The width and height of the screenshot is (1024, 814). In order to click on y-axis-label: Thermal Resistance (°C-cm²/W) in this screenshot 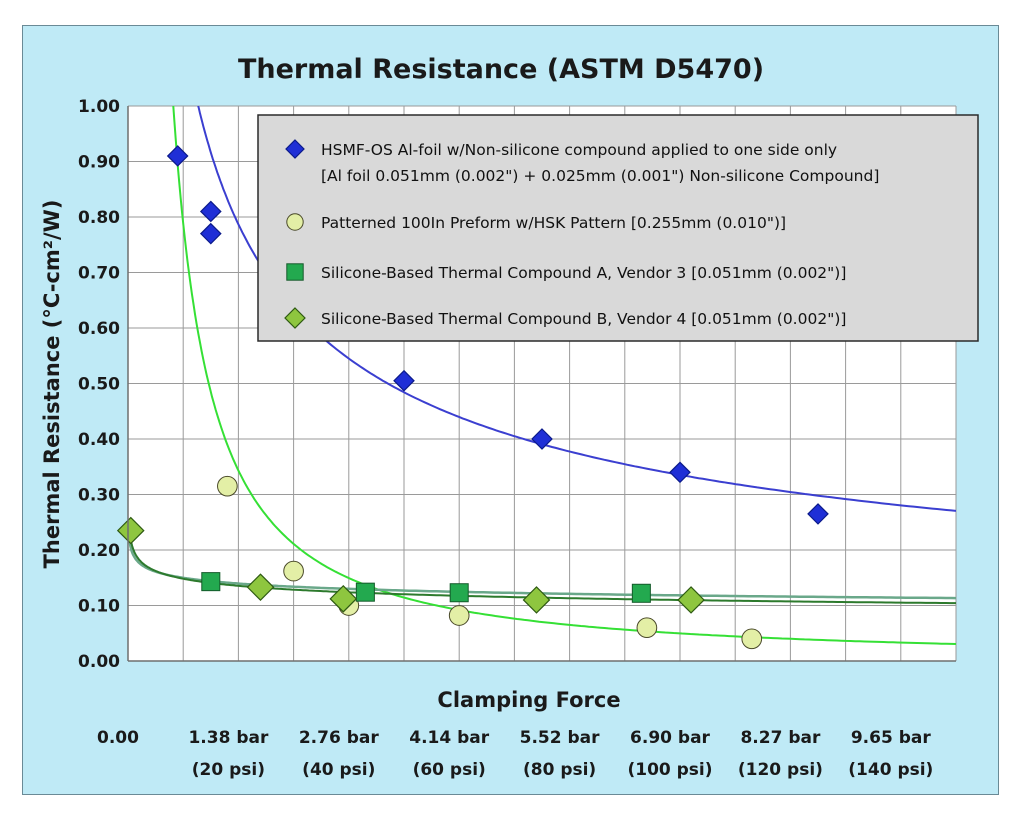, I will do `click(52, 384)`.